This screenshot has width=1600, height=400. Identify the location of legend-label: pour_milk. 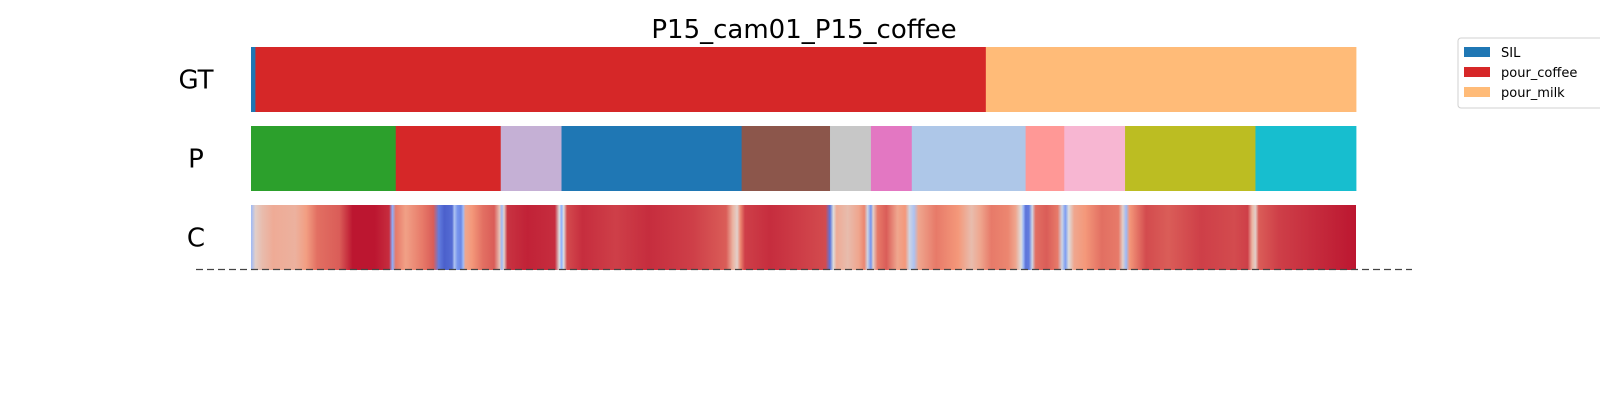
(1533, 93).